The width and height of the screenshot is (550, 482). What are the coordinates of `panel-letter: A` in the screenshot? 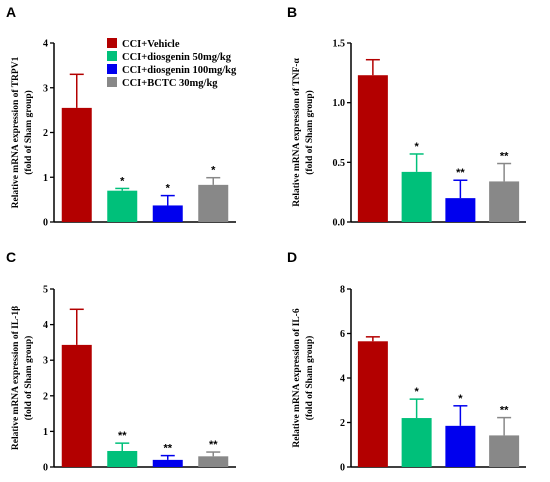 It's located at (11, 12).